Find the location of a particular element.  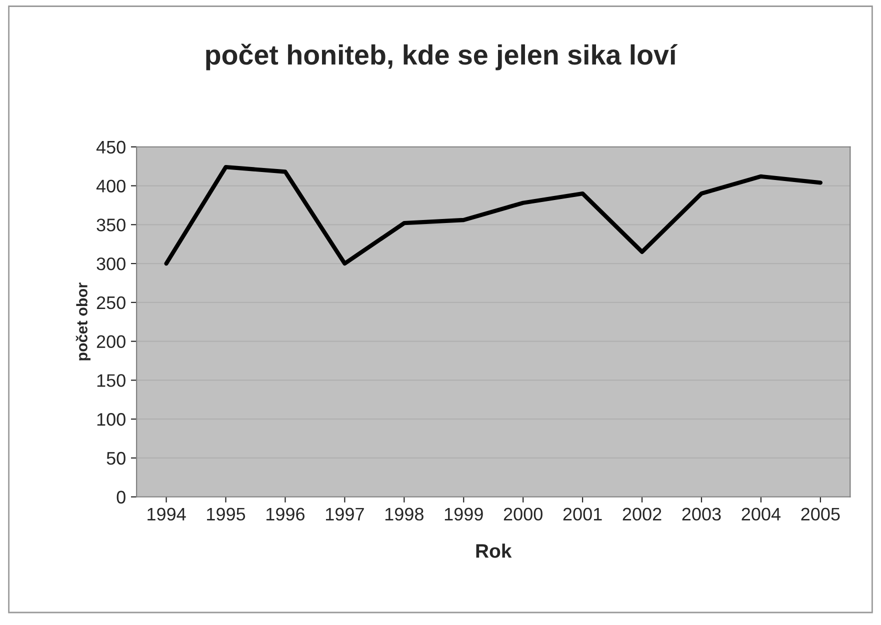

y-tick-label: 350 is located at coordinates (111, 225).